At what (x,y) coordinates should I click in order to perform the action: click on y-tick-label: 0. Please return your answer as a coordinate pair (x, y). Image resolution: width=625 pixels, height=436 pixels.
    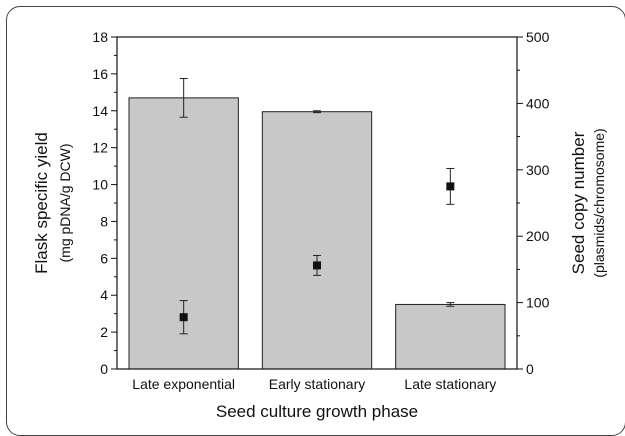
    Looking at the image, I should click on (104, 369).